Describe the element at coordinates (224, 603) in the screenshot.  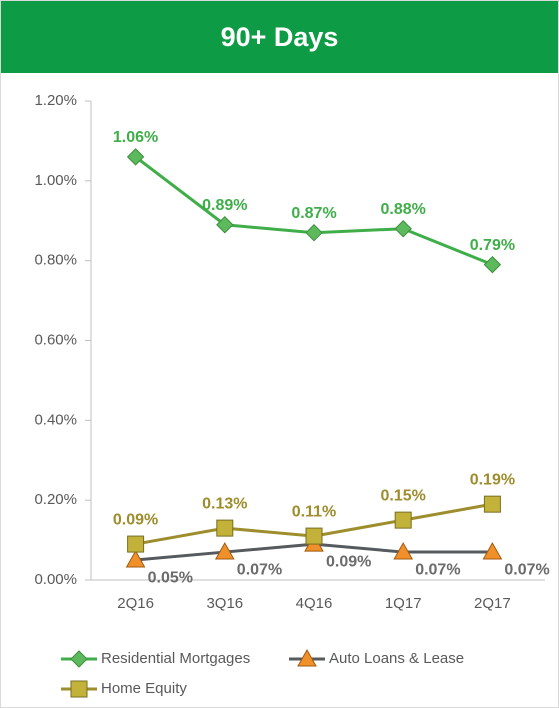
I see `x-tick-label: 3Q16` at that location.